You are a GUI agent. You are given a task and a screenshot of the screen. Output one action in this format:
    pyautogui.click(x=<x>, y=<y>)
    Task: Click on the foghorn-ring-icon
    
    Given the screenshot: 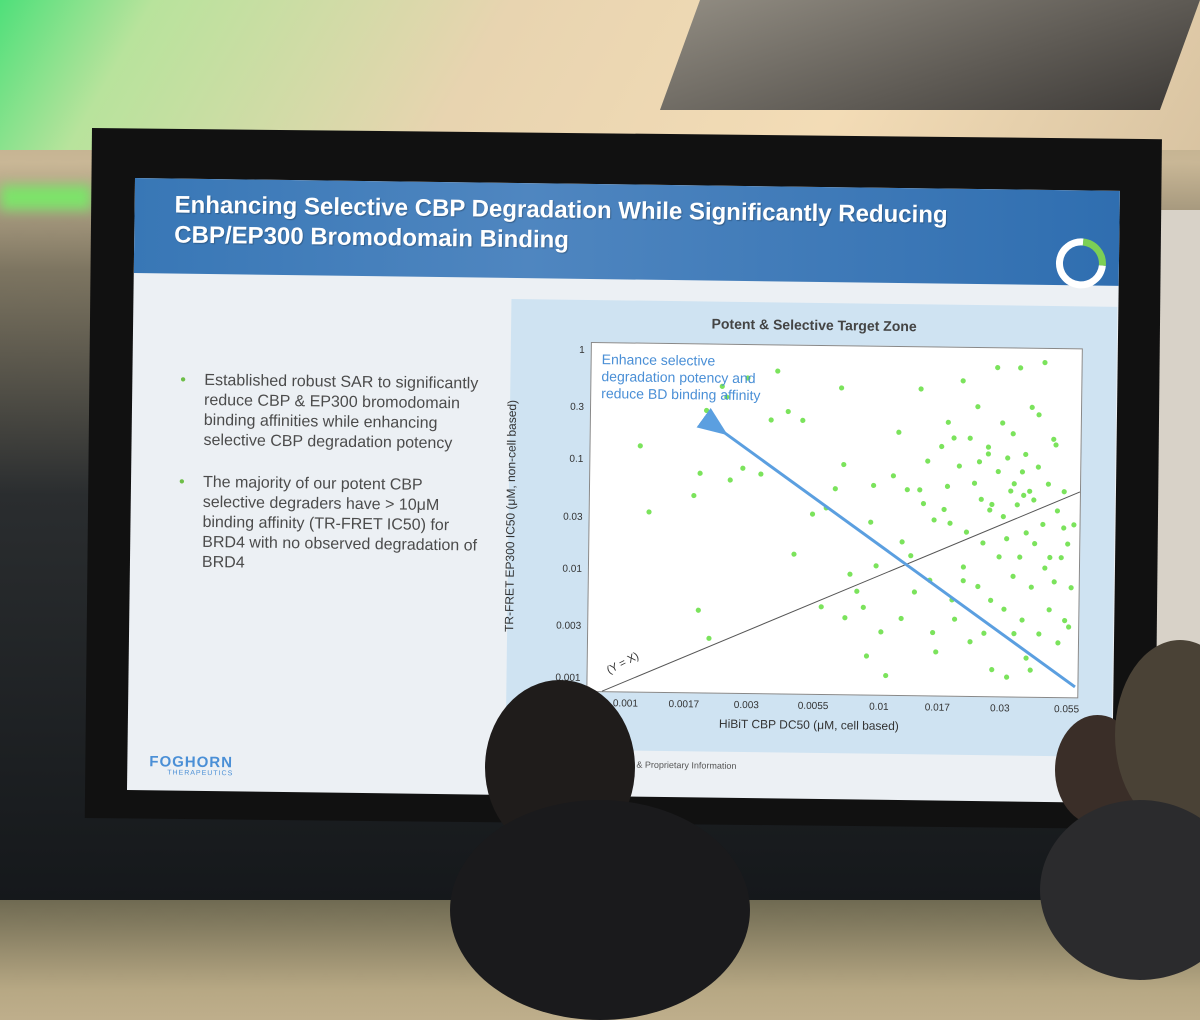 What is the action you would take?
    pyautogui.click(x=1081, y=263)
    